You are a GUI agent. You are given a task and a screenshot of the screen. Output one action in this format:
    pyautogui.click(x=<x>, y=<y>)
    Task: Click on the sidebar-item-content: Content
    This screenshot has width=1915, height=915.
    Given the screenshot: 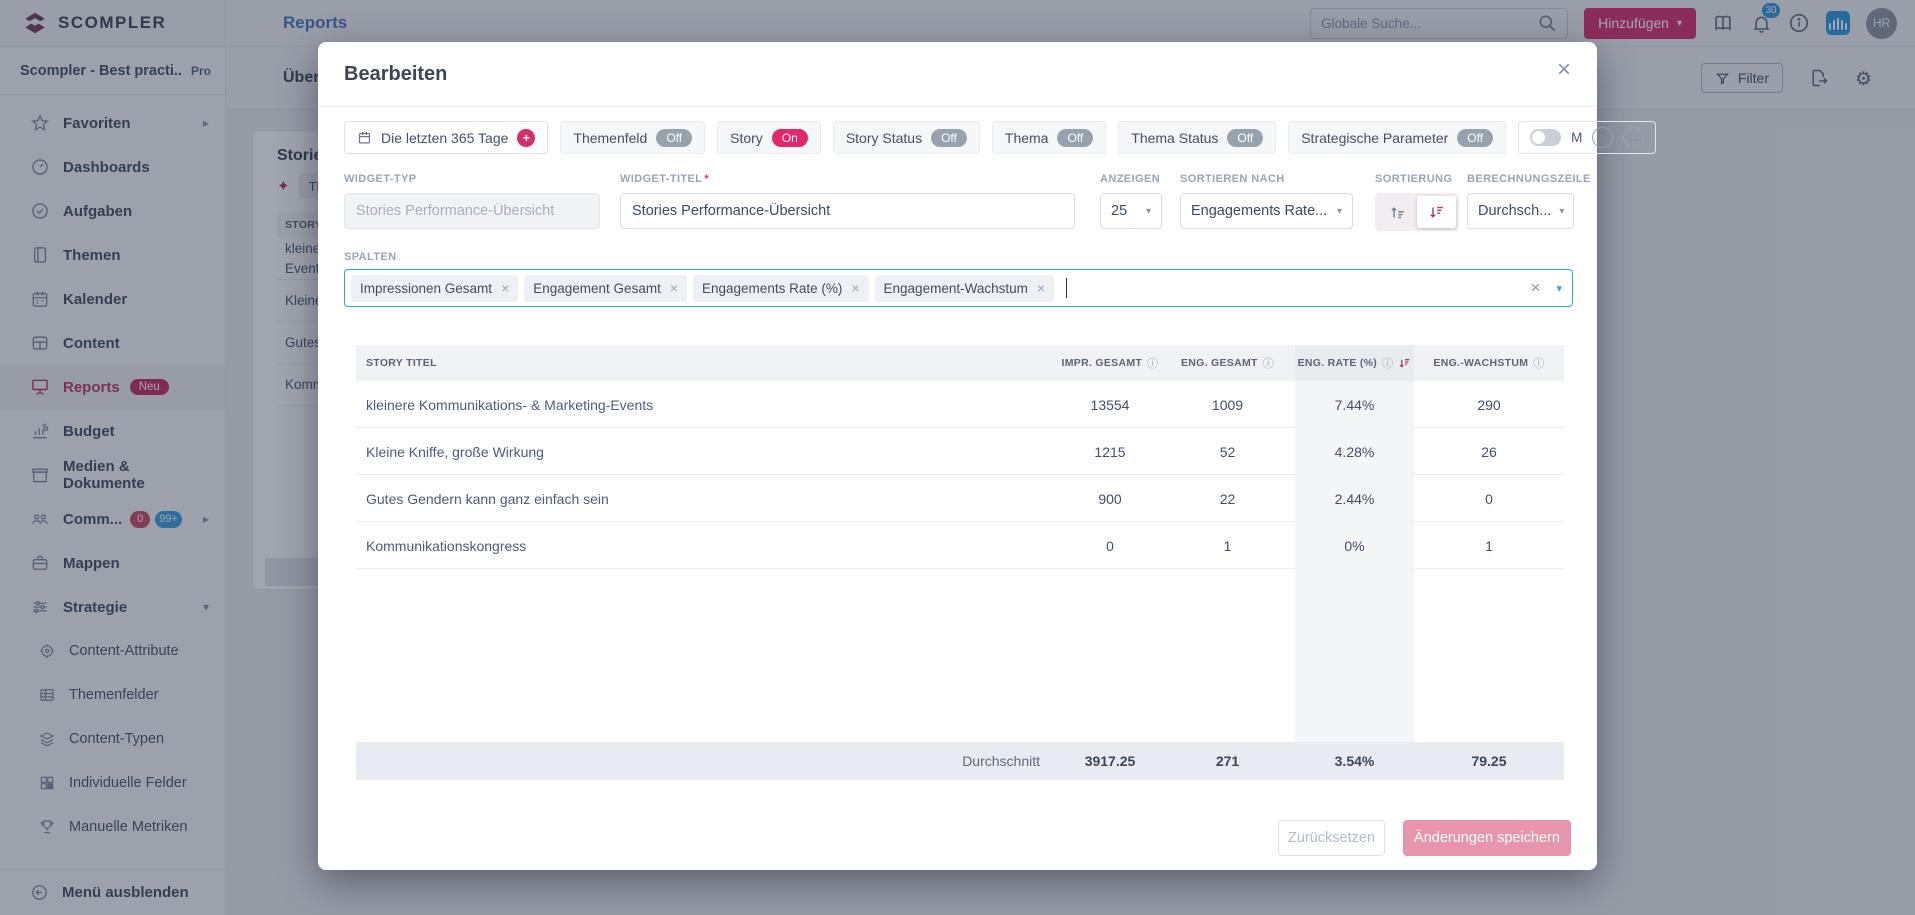 What is the action you would take?
    pyautogui.click(x=112, y=343)
    